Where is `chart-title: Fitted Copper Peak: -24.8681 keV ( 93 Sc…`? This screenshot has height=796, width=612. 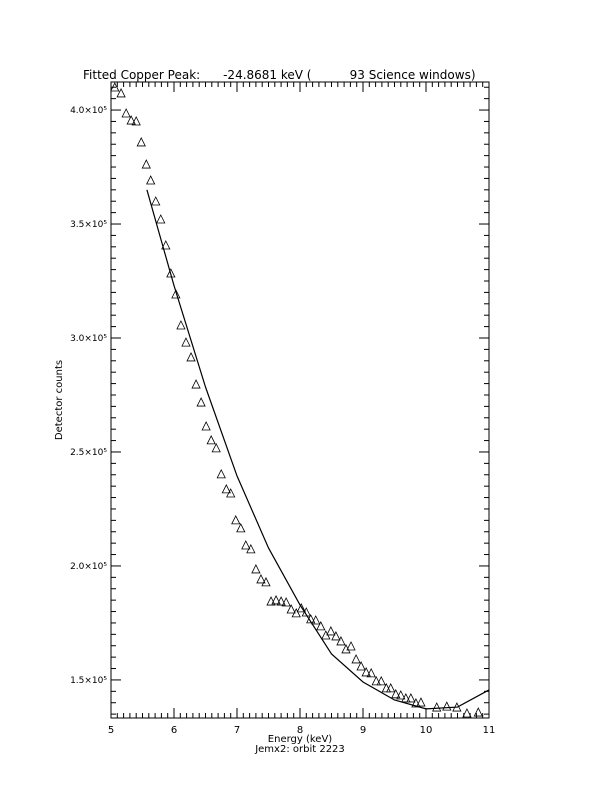 chart-title: Fitted Copper Peak: -24.8681 keV ( 93 Sc… is located at coordinates (279, 75).